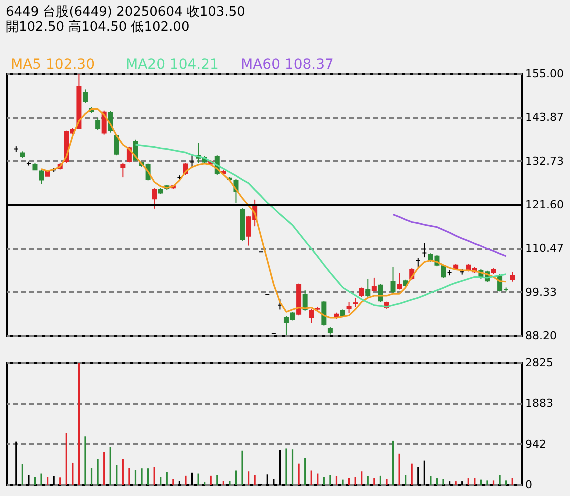 The width and height of the screenshot is (580, 500). Describe the element at coordinates (545, 161) in the screenshot. I see `y-tick-label: 132.73` at that location.